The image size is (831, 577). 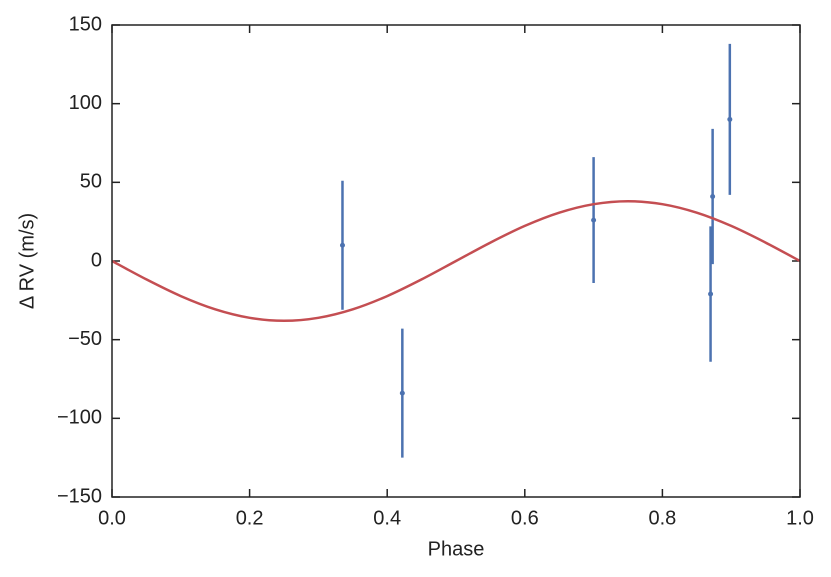 What do you see at coordinates (387, 518) in the screenshot?
I see `x-tick-label: 0.4` at bounding box center [387, 518].